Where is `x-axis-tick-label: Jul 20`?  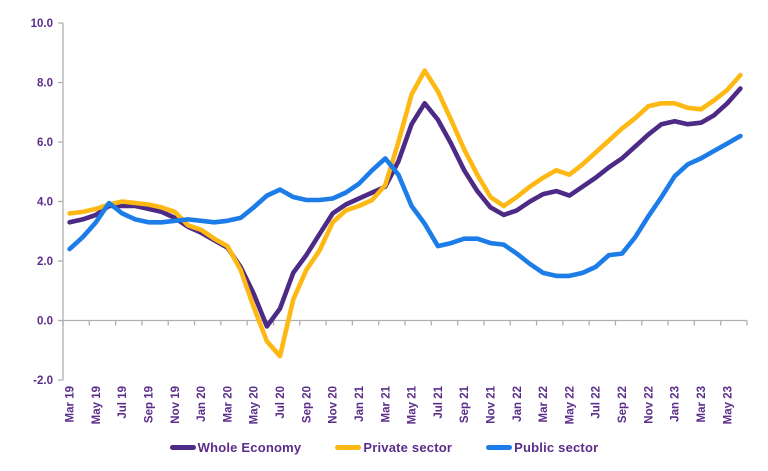
x-axis-tick-label: Jul 20 is located at coordinates (281, 402).